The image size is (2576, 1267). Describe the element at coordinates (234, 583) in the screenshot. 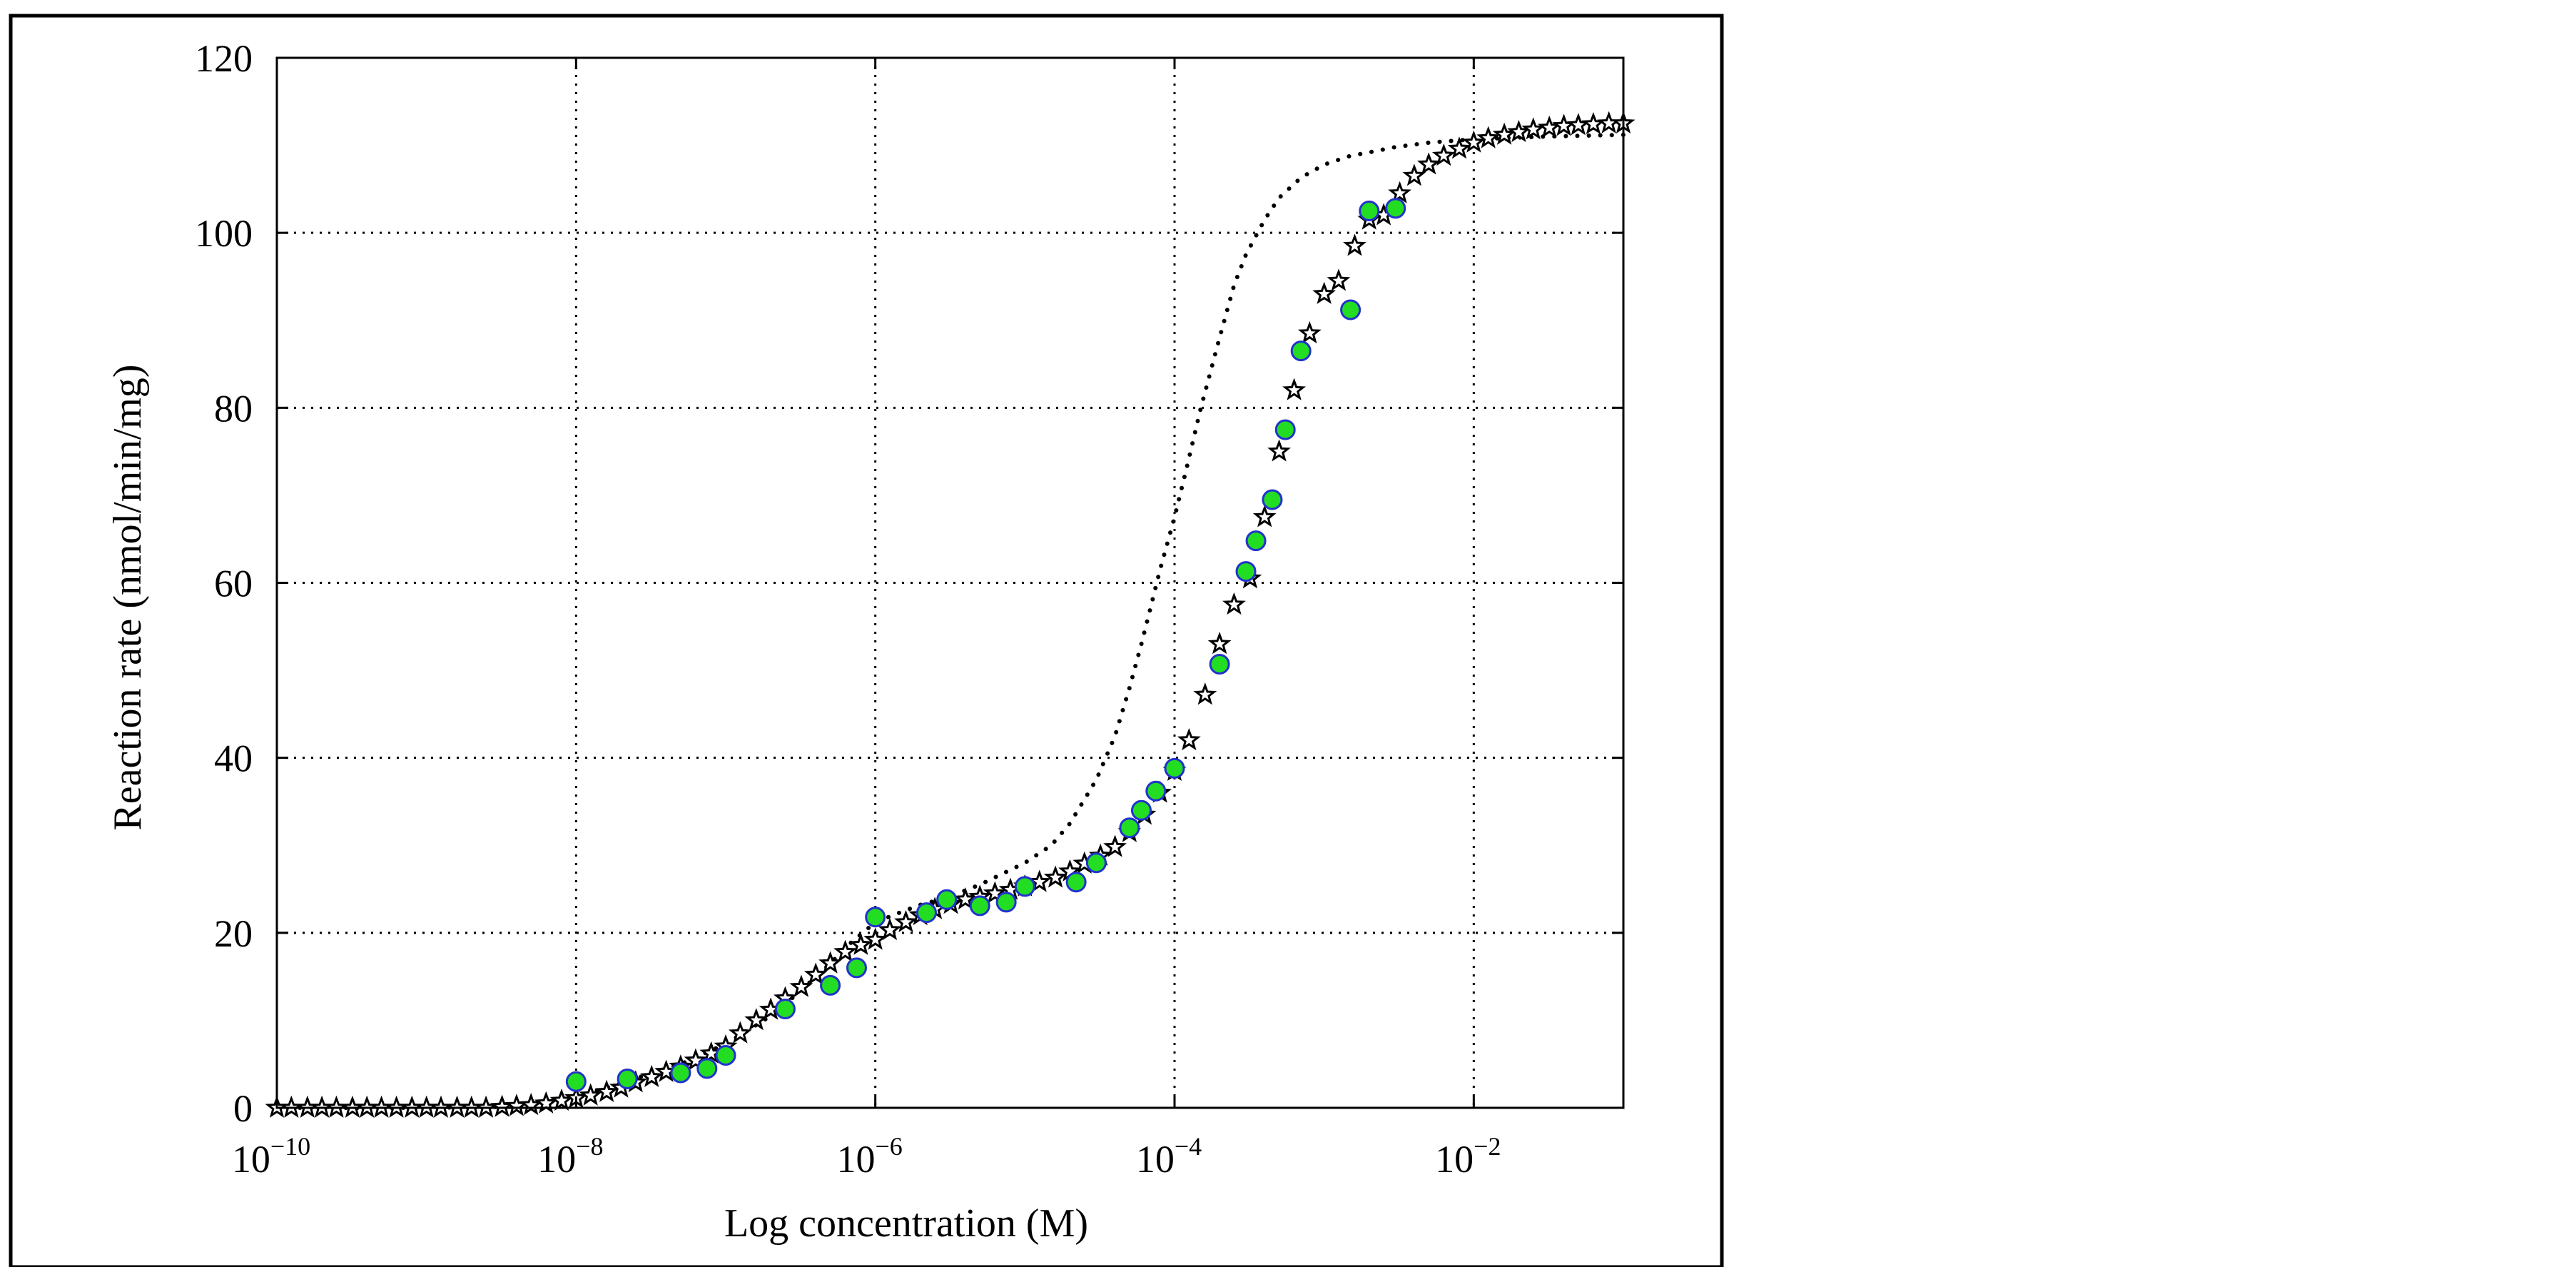

I see `y-tick-label-3: 60` at that location.